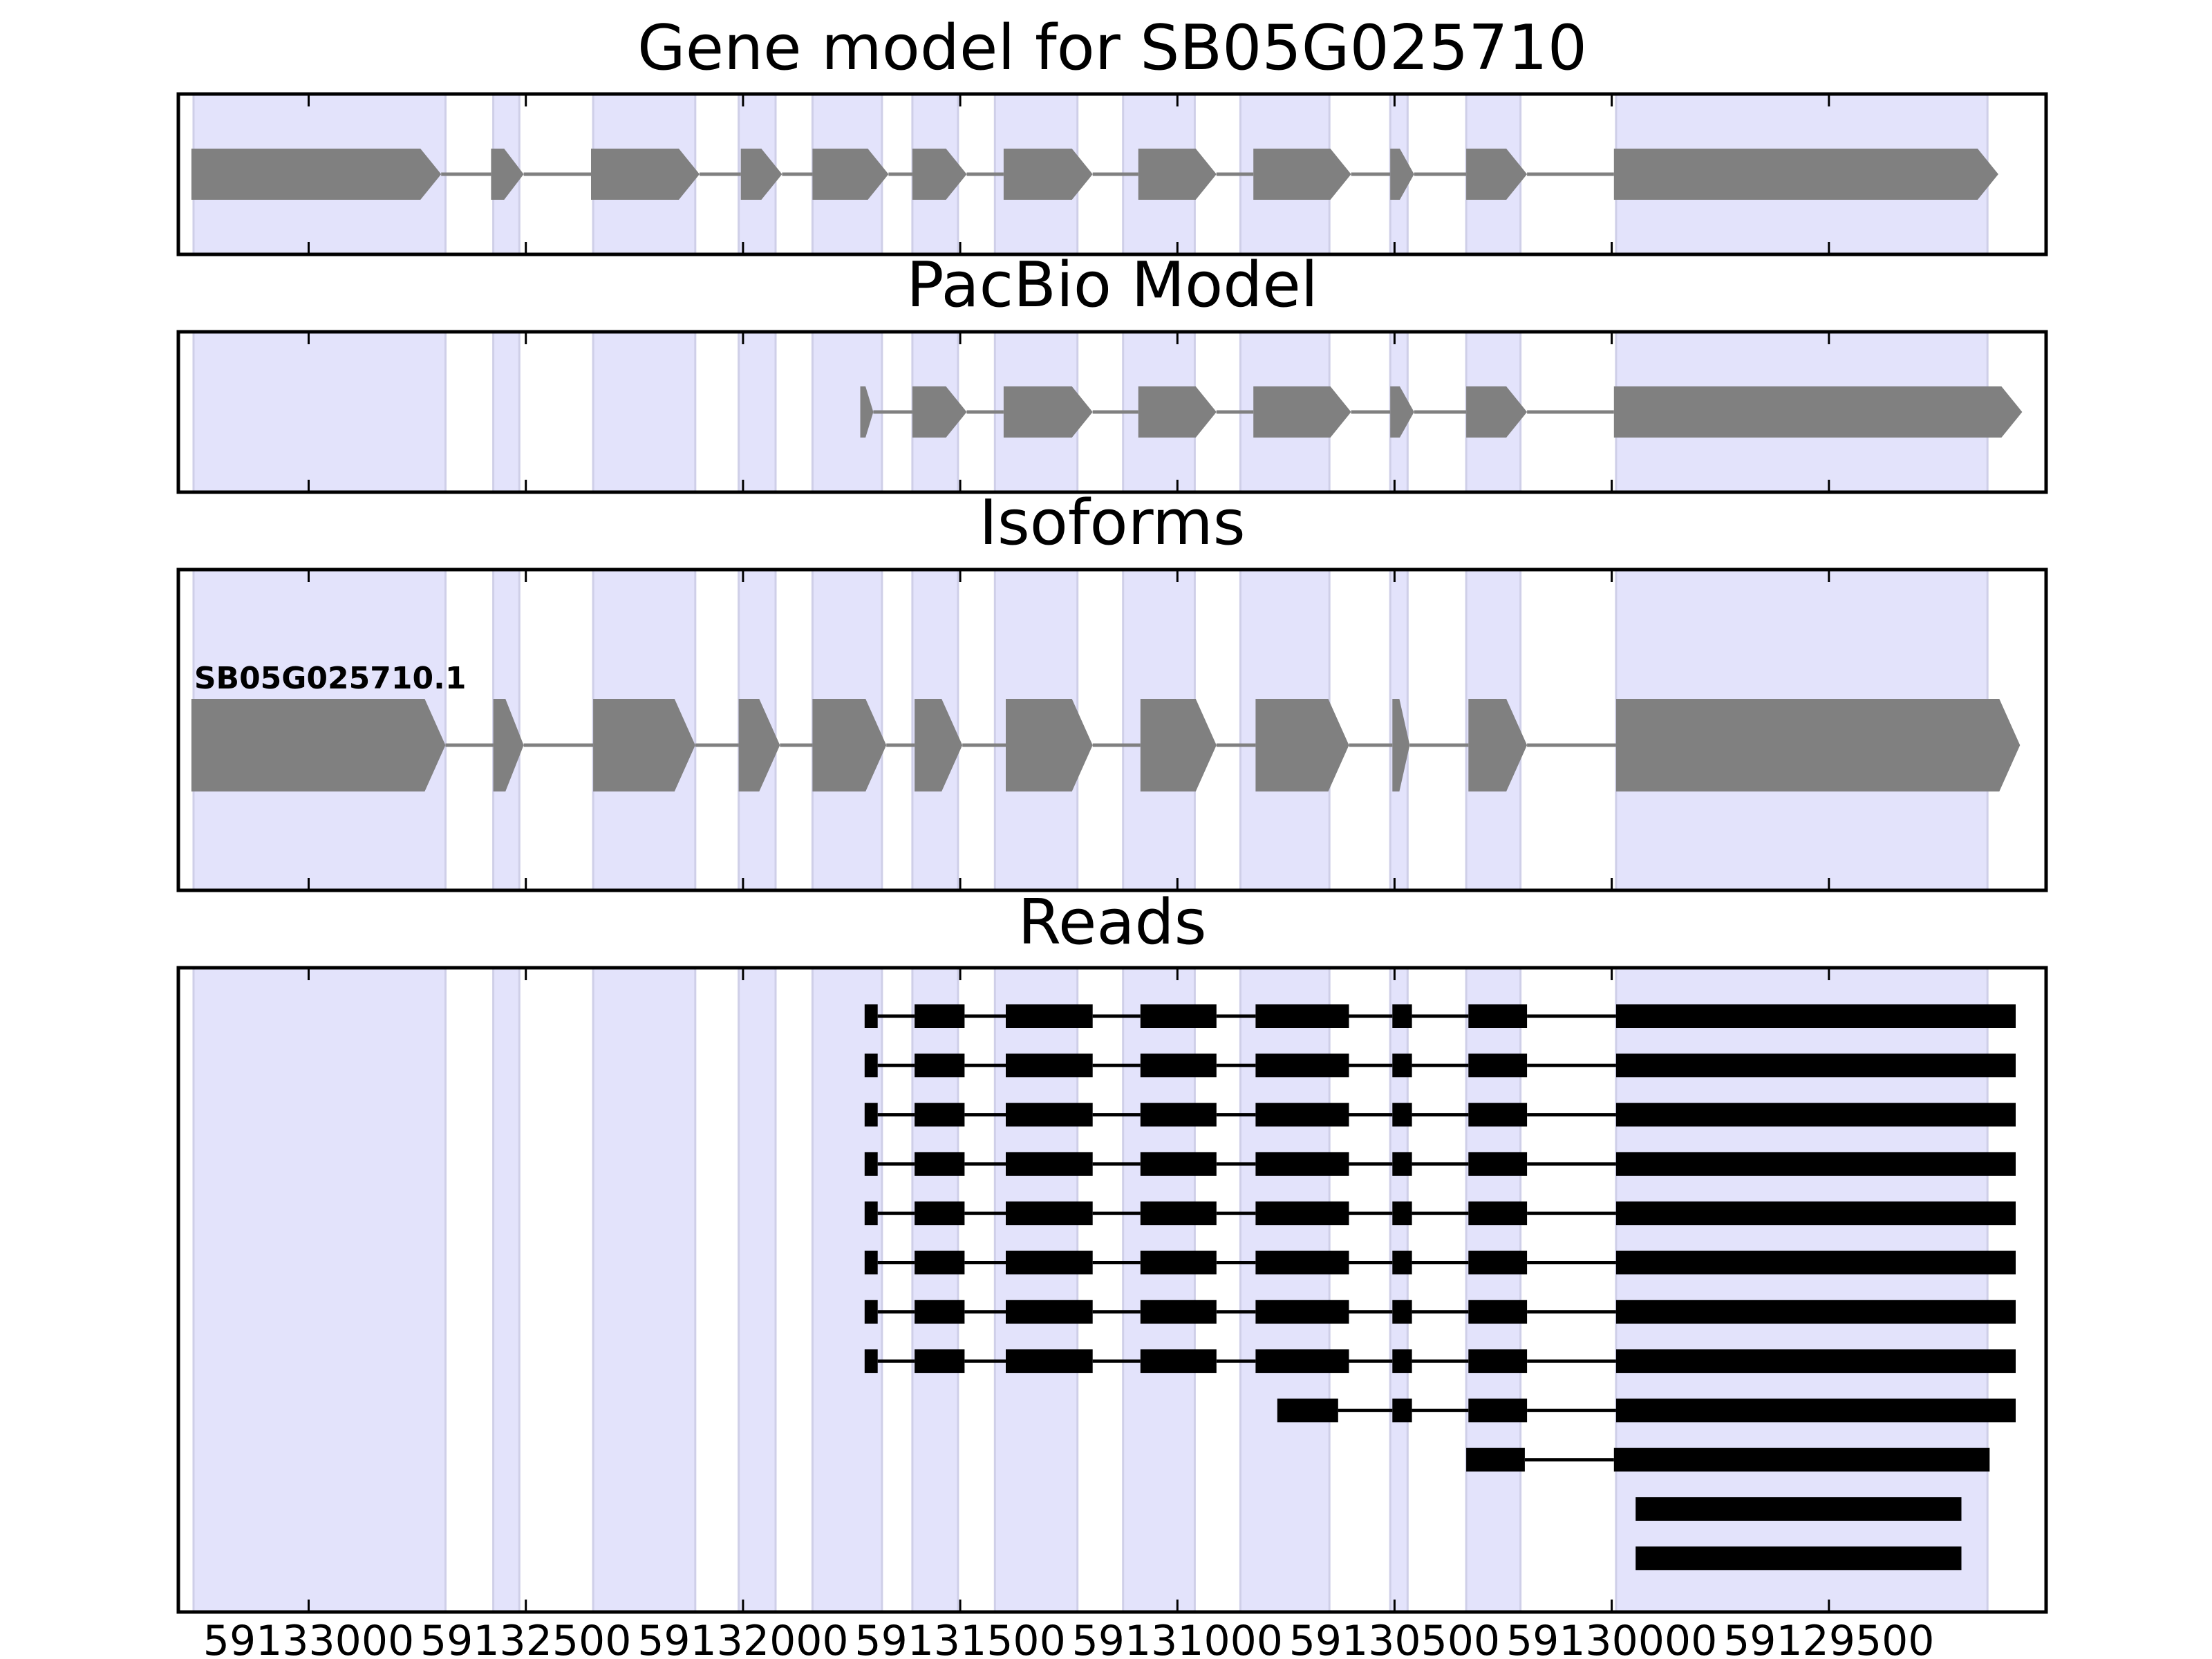 The image size is (2212, 1659). I want to click on x-tick-label: 59133000, so click(308, 1638).